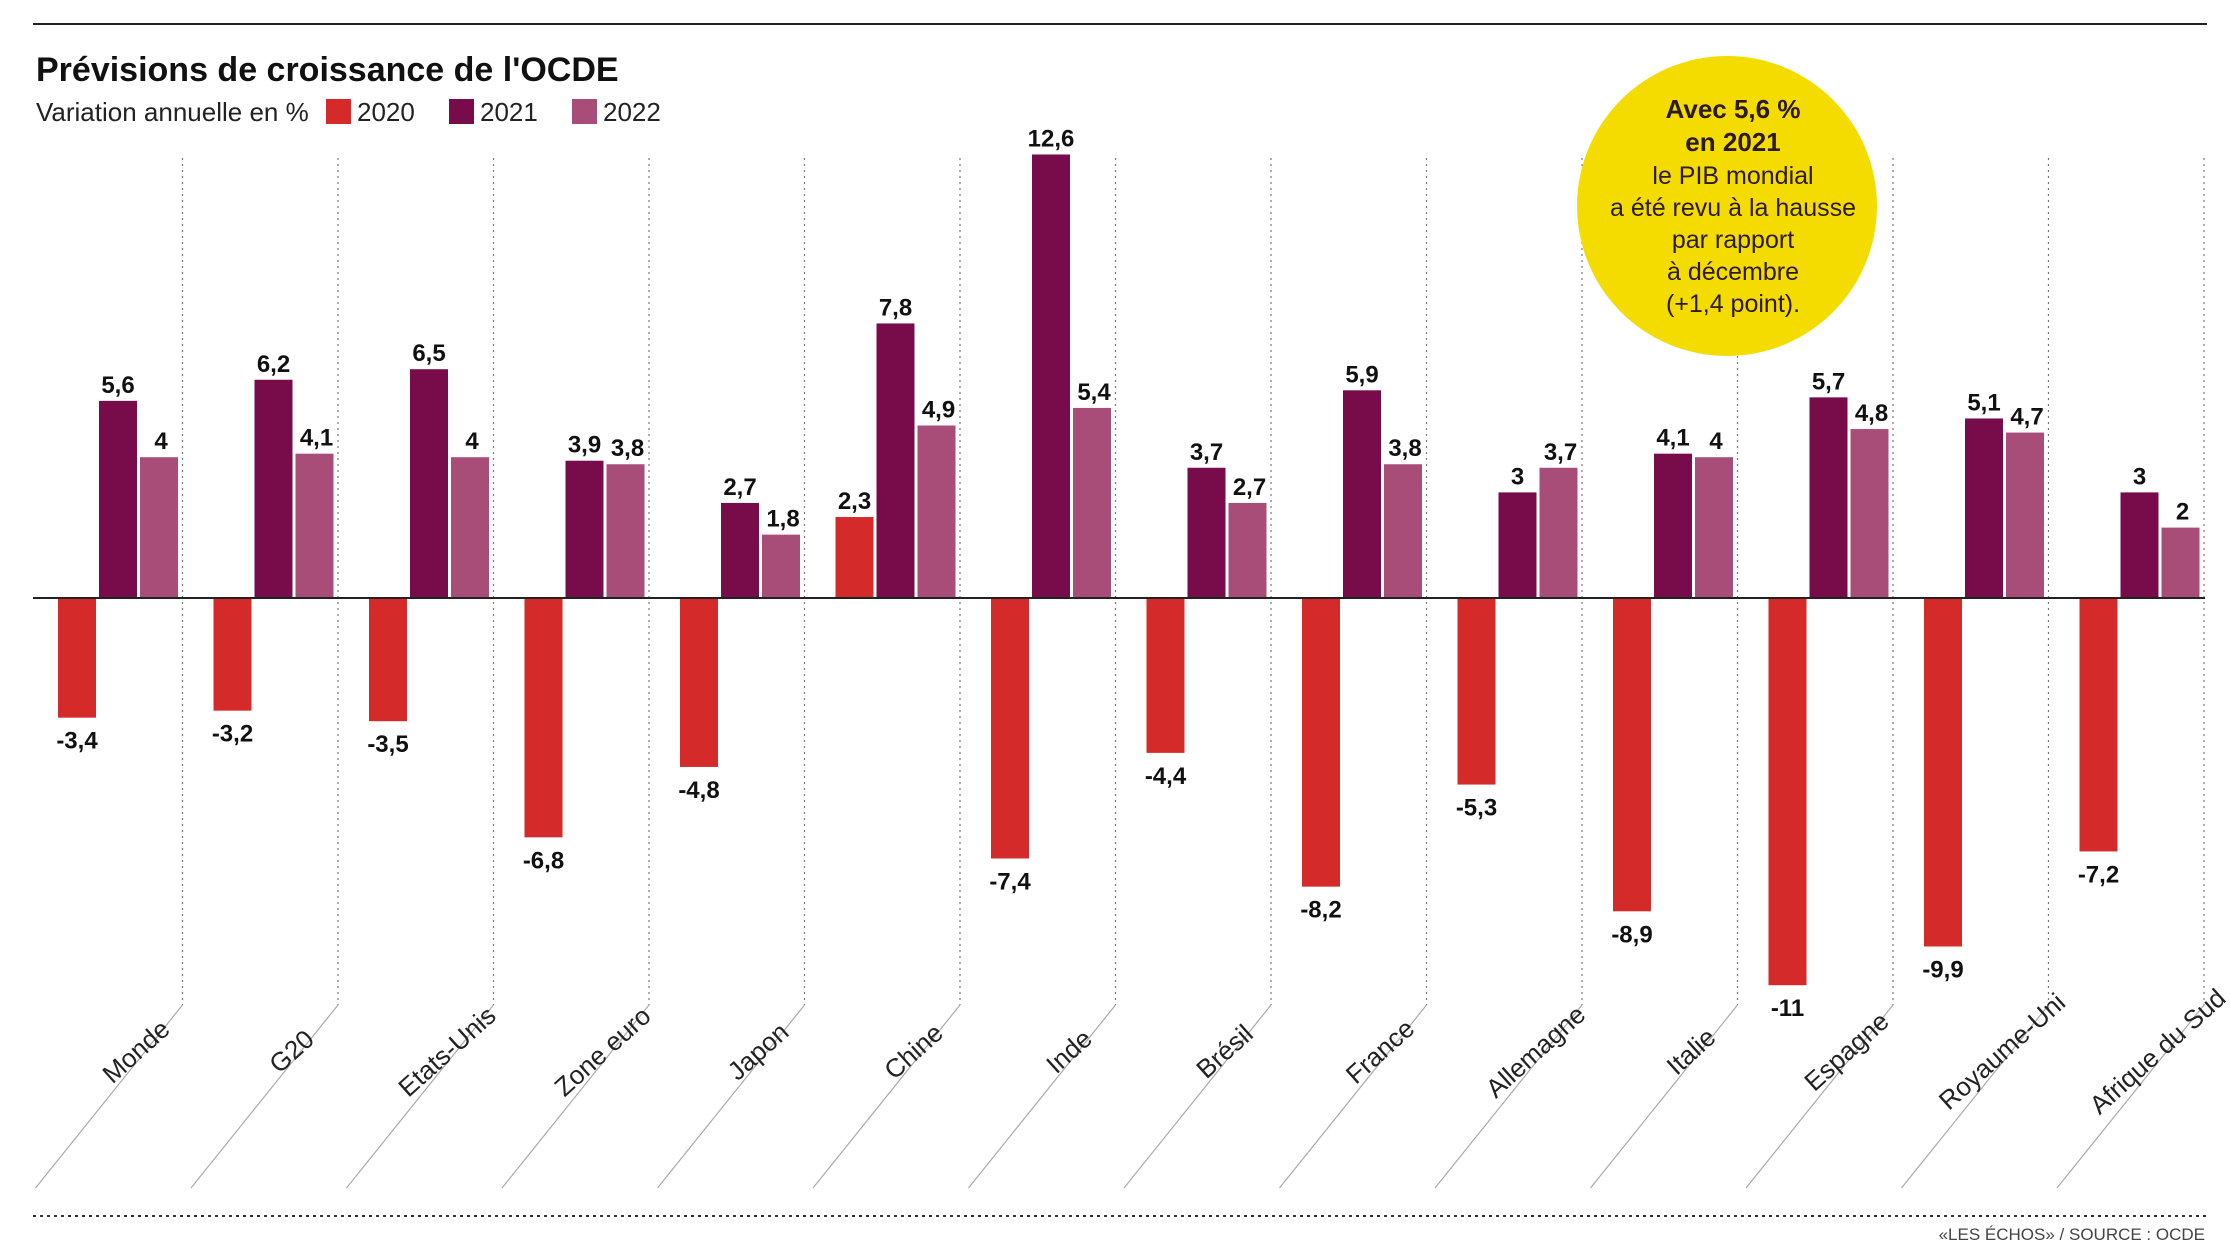 Image resolution: width=2230 pixels, height=1256 pixels. I want to click on value-label-monde-2020: -3,4, so click(77, 741).